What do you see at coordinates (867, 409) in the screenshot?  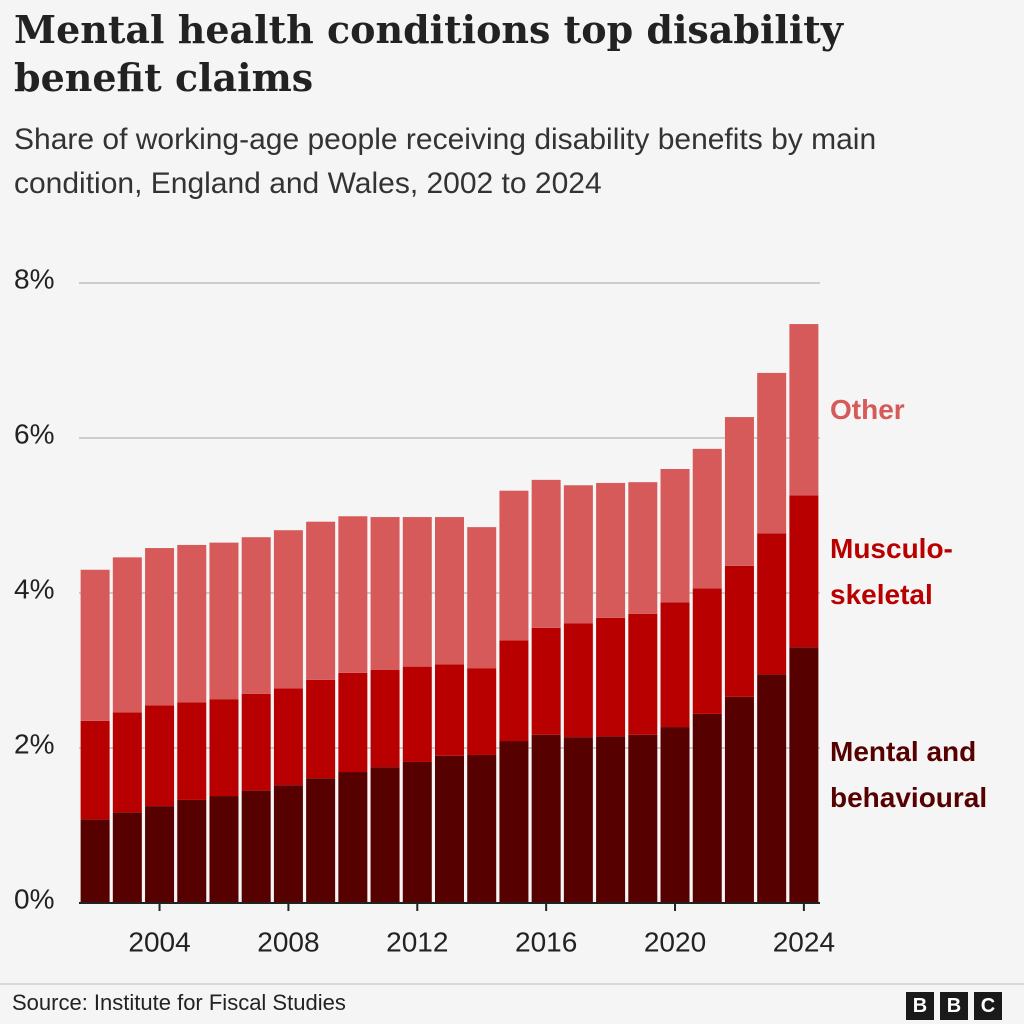 I see `legend-label: Other` at bounding box center [867, 409].